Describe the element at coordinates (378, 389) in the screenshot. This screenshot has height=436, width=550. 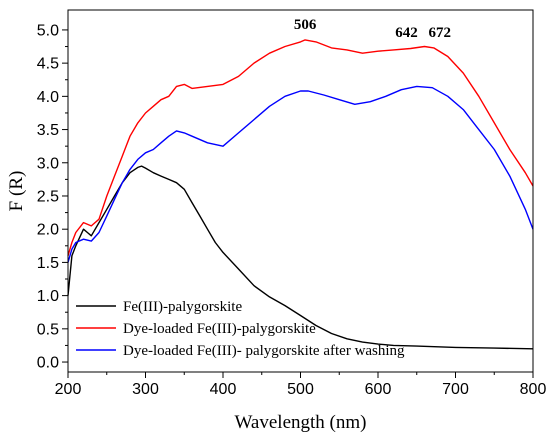
I see `x-tick-label: 600` at that location.